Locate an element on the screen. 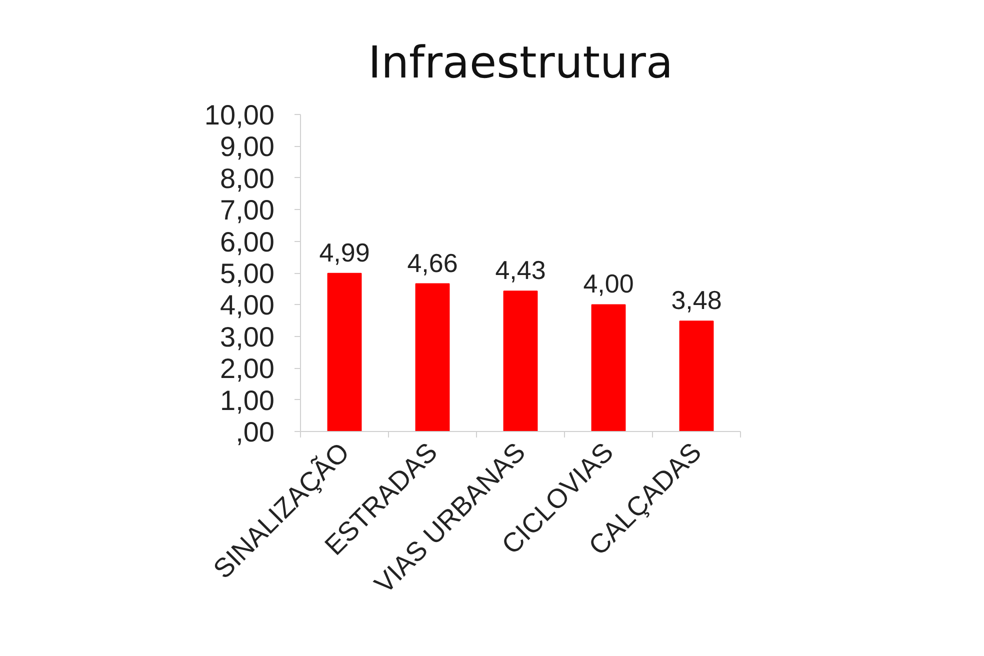 The height and width of the screenshot is (656, 984). y-tick-label: 10,00 is located at coordinates (239, 115).